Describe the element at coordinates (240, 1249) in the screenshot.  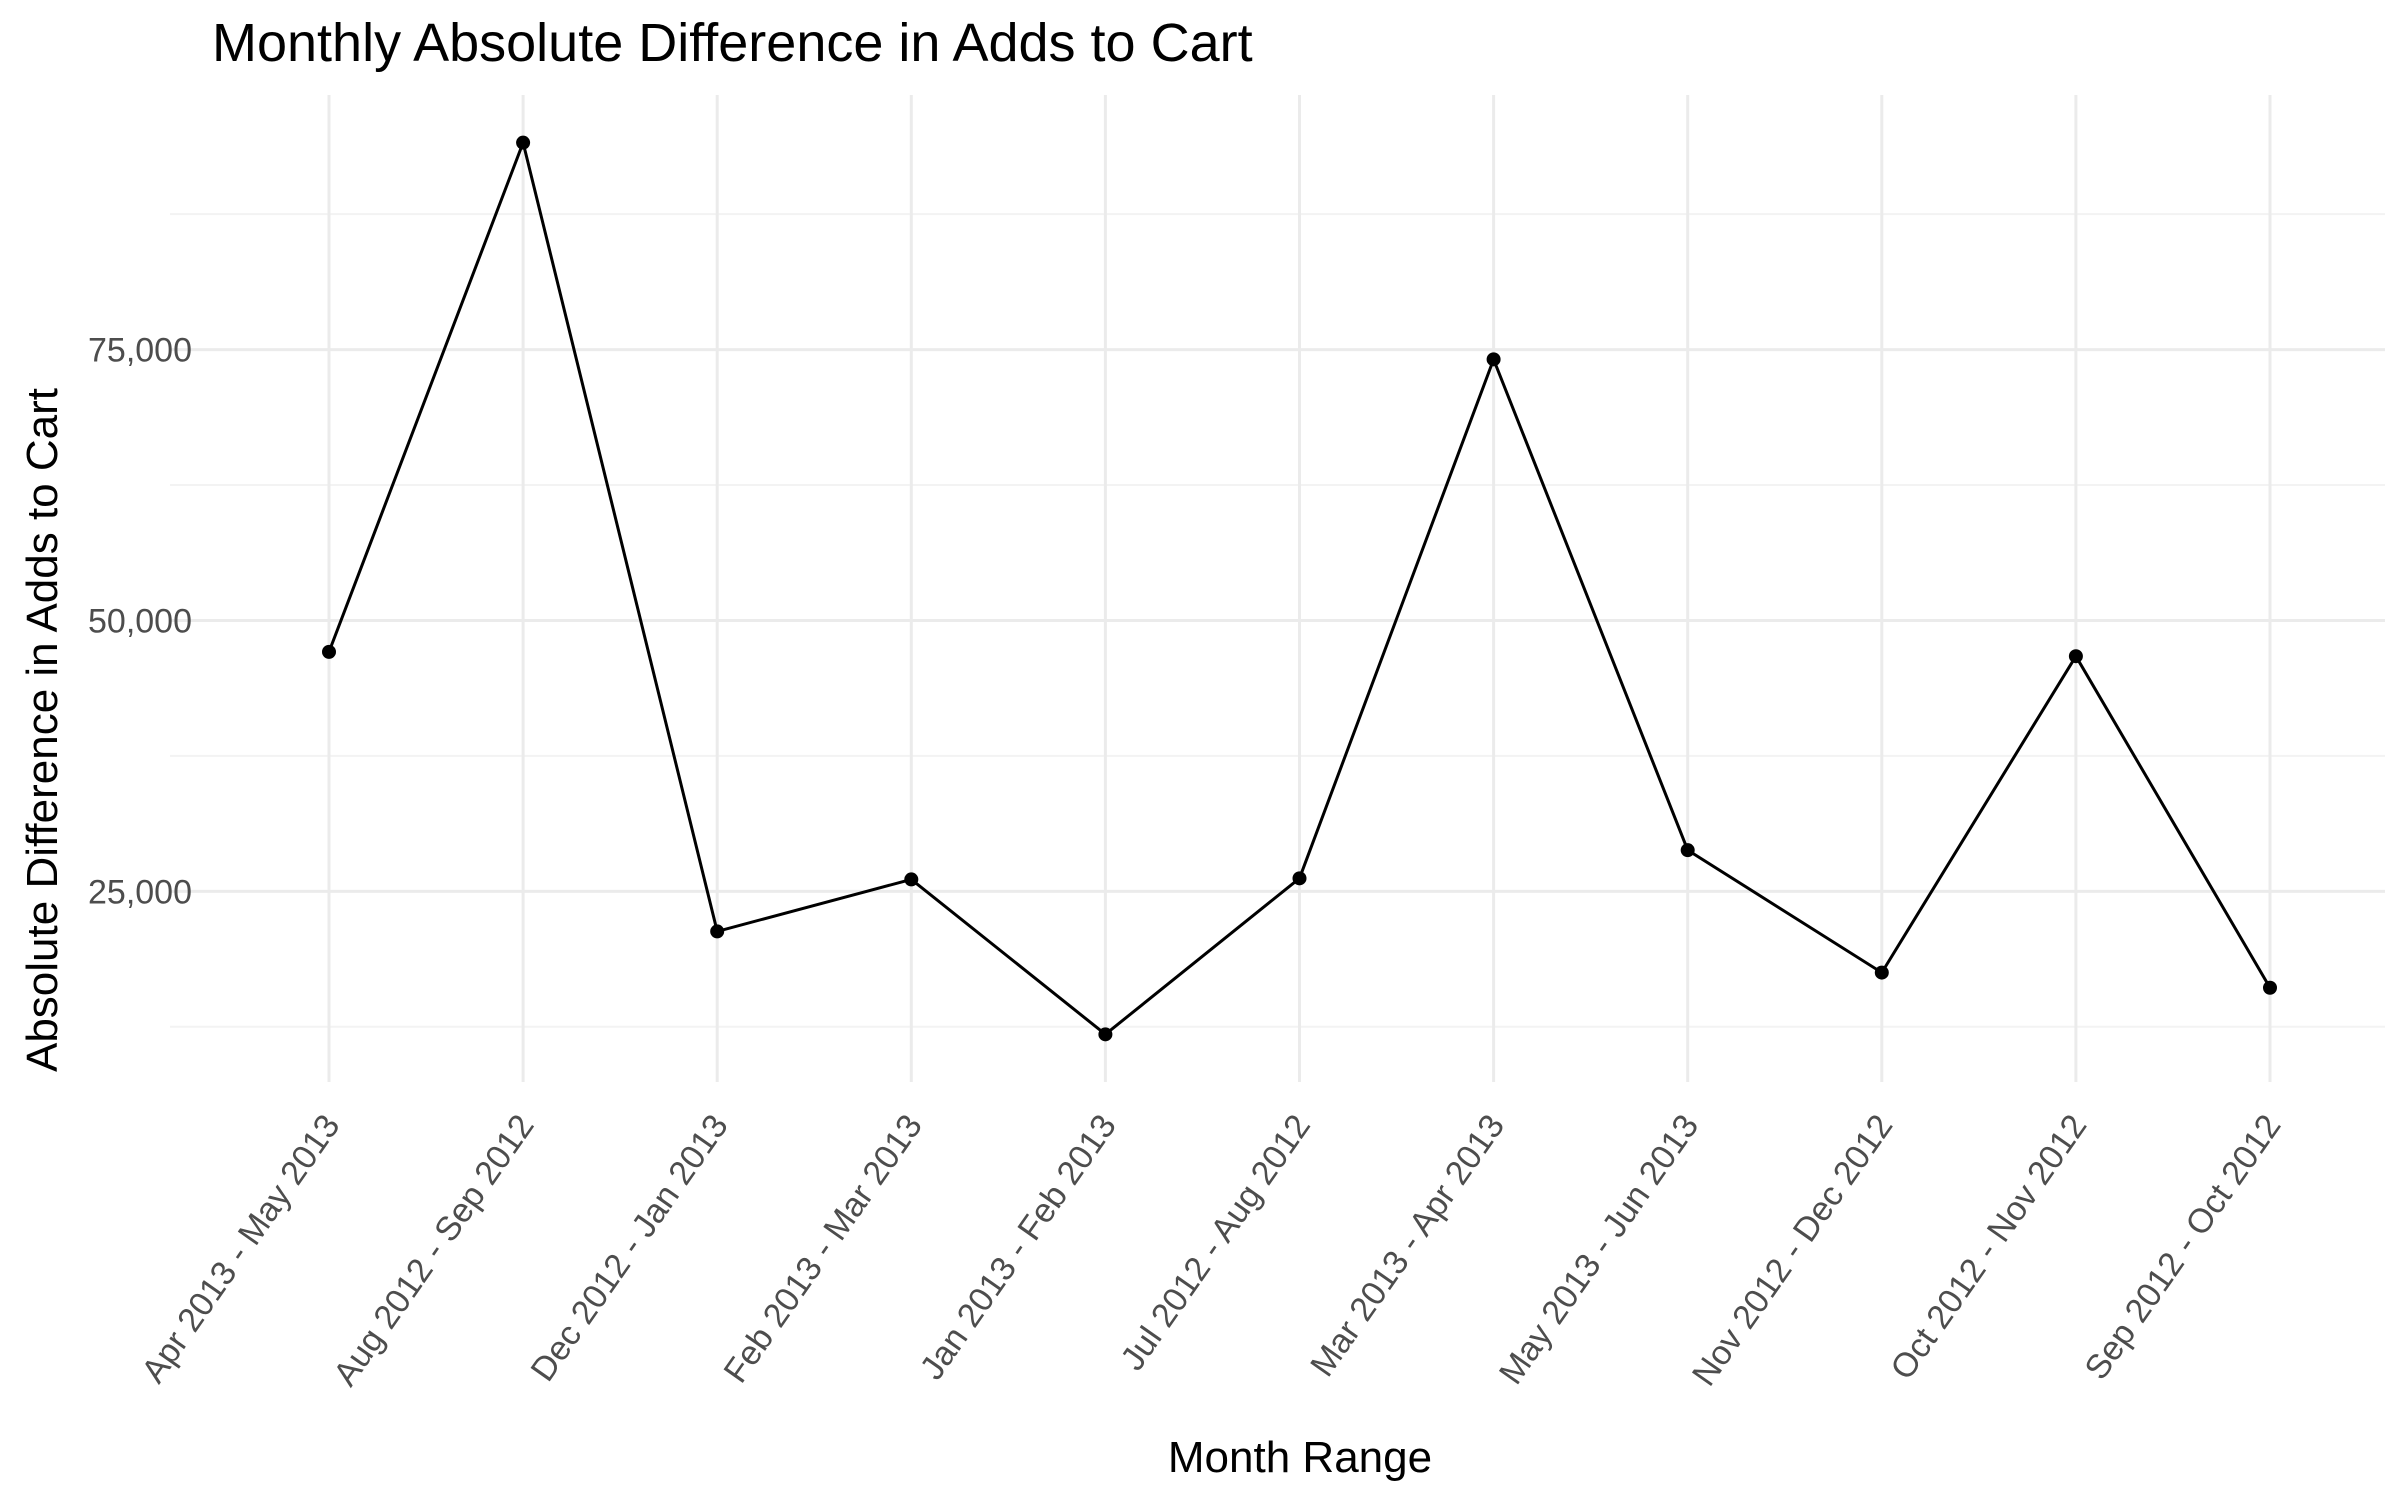
I see `x-tick-label-1: Apr 2013 - May 2013` at that location.